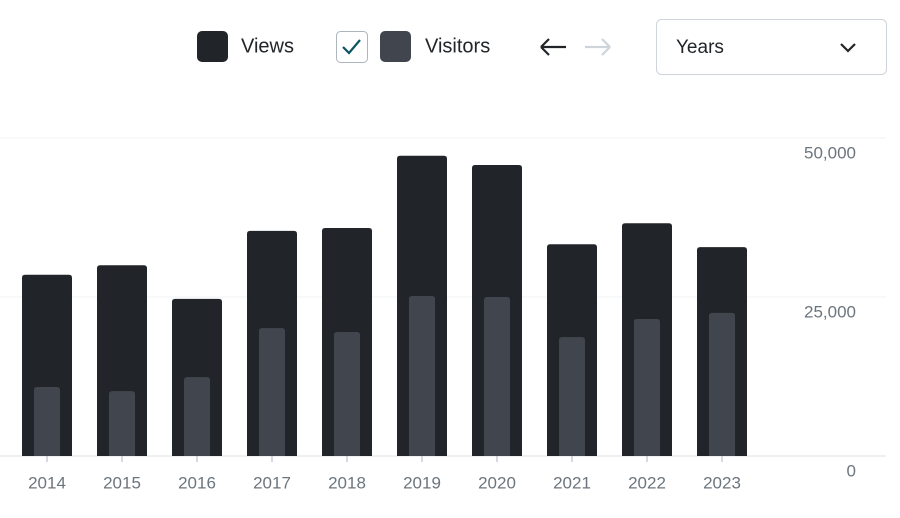 Image resolution: width=900 pixels, height=518 pixels. What do you see at coordinates (700, 47) in the screenshot?
I see `dropdown-value: Years` at bounding box center [700, 47].